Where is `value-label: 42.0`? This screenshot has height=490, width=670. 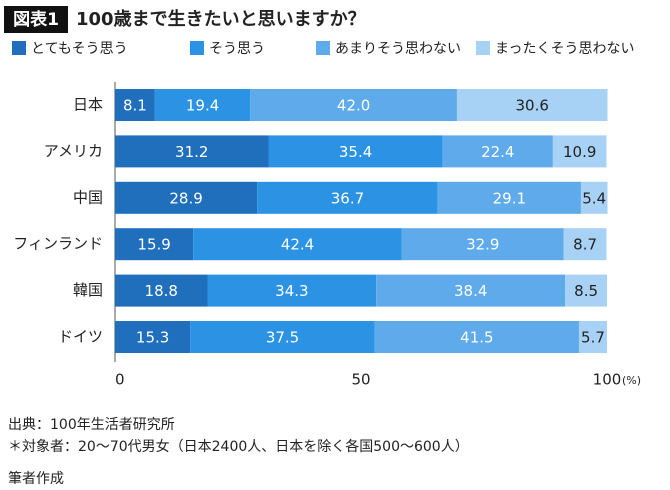
value-label: 42.0 is located at coordinates (353, 106).